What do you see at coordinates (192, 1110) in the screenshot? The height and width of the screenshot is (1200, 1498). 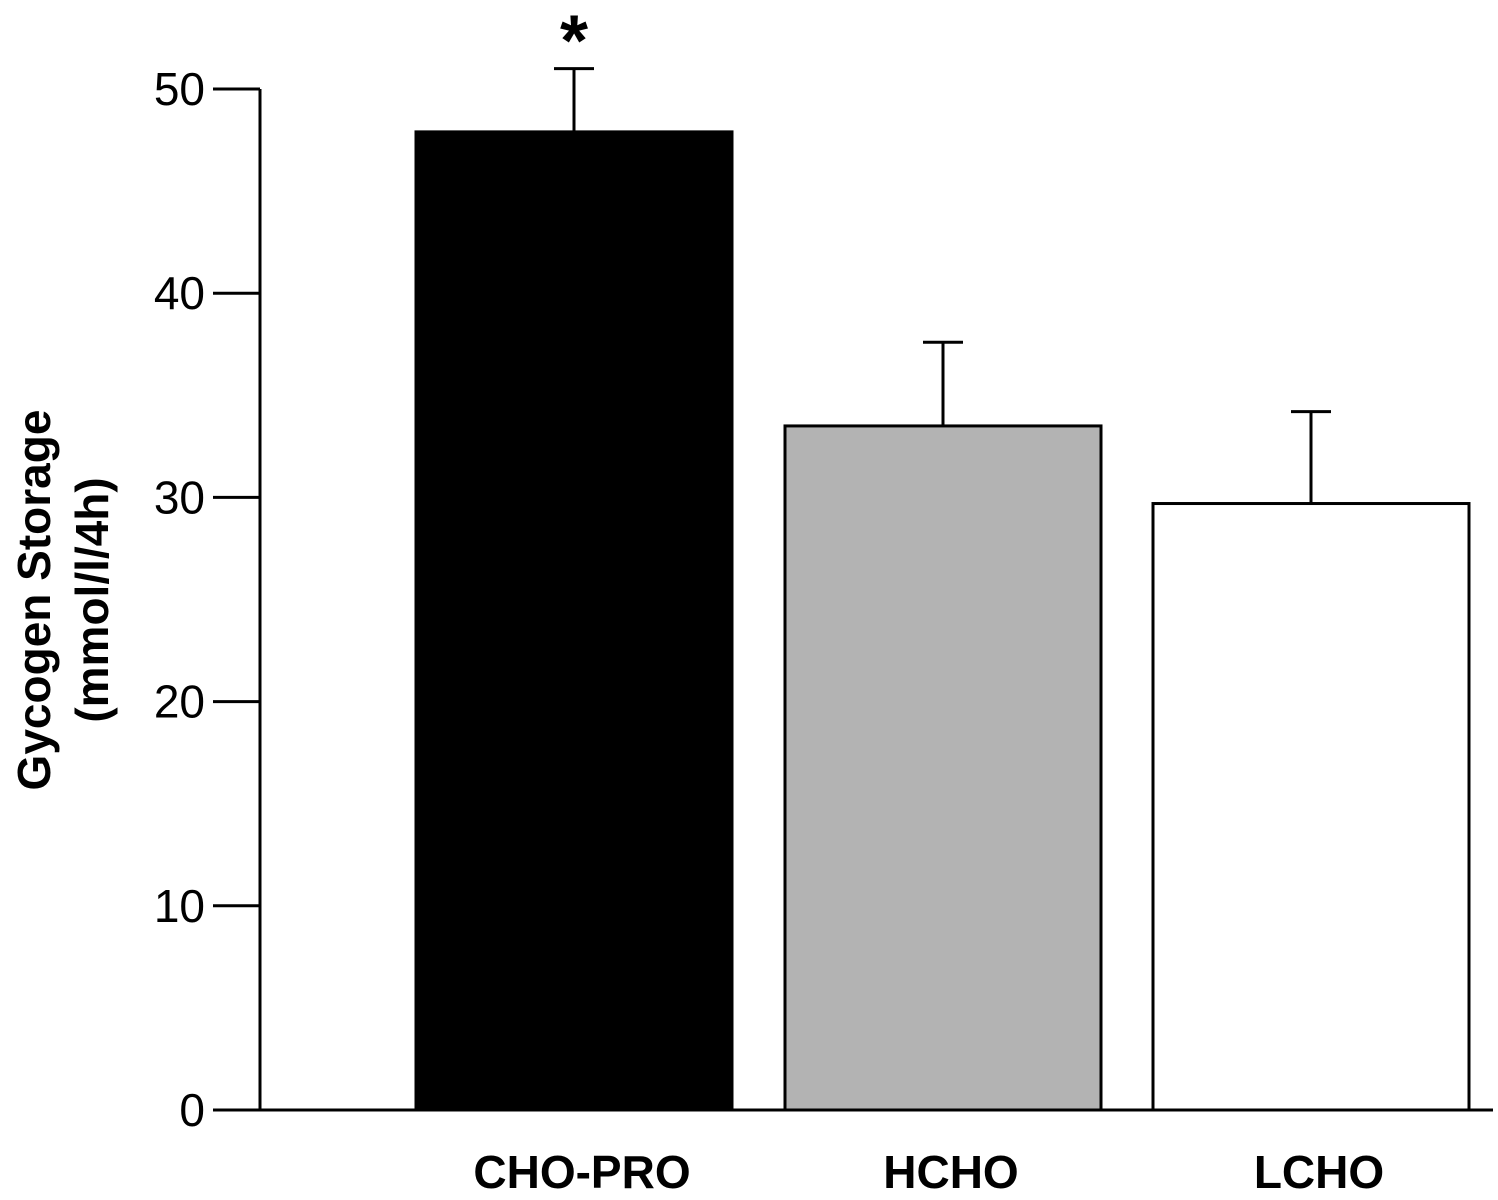 I see `y-tick-label: 0` at bounding box center [192, 1110].